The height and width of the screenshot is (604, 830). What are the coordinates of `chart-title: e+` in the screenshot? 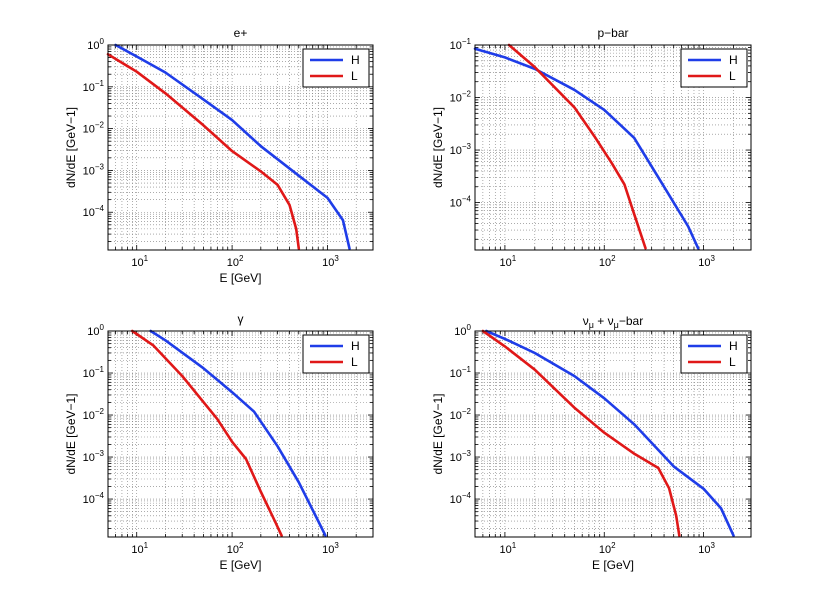 It's located at (241, 33).